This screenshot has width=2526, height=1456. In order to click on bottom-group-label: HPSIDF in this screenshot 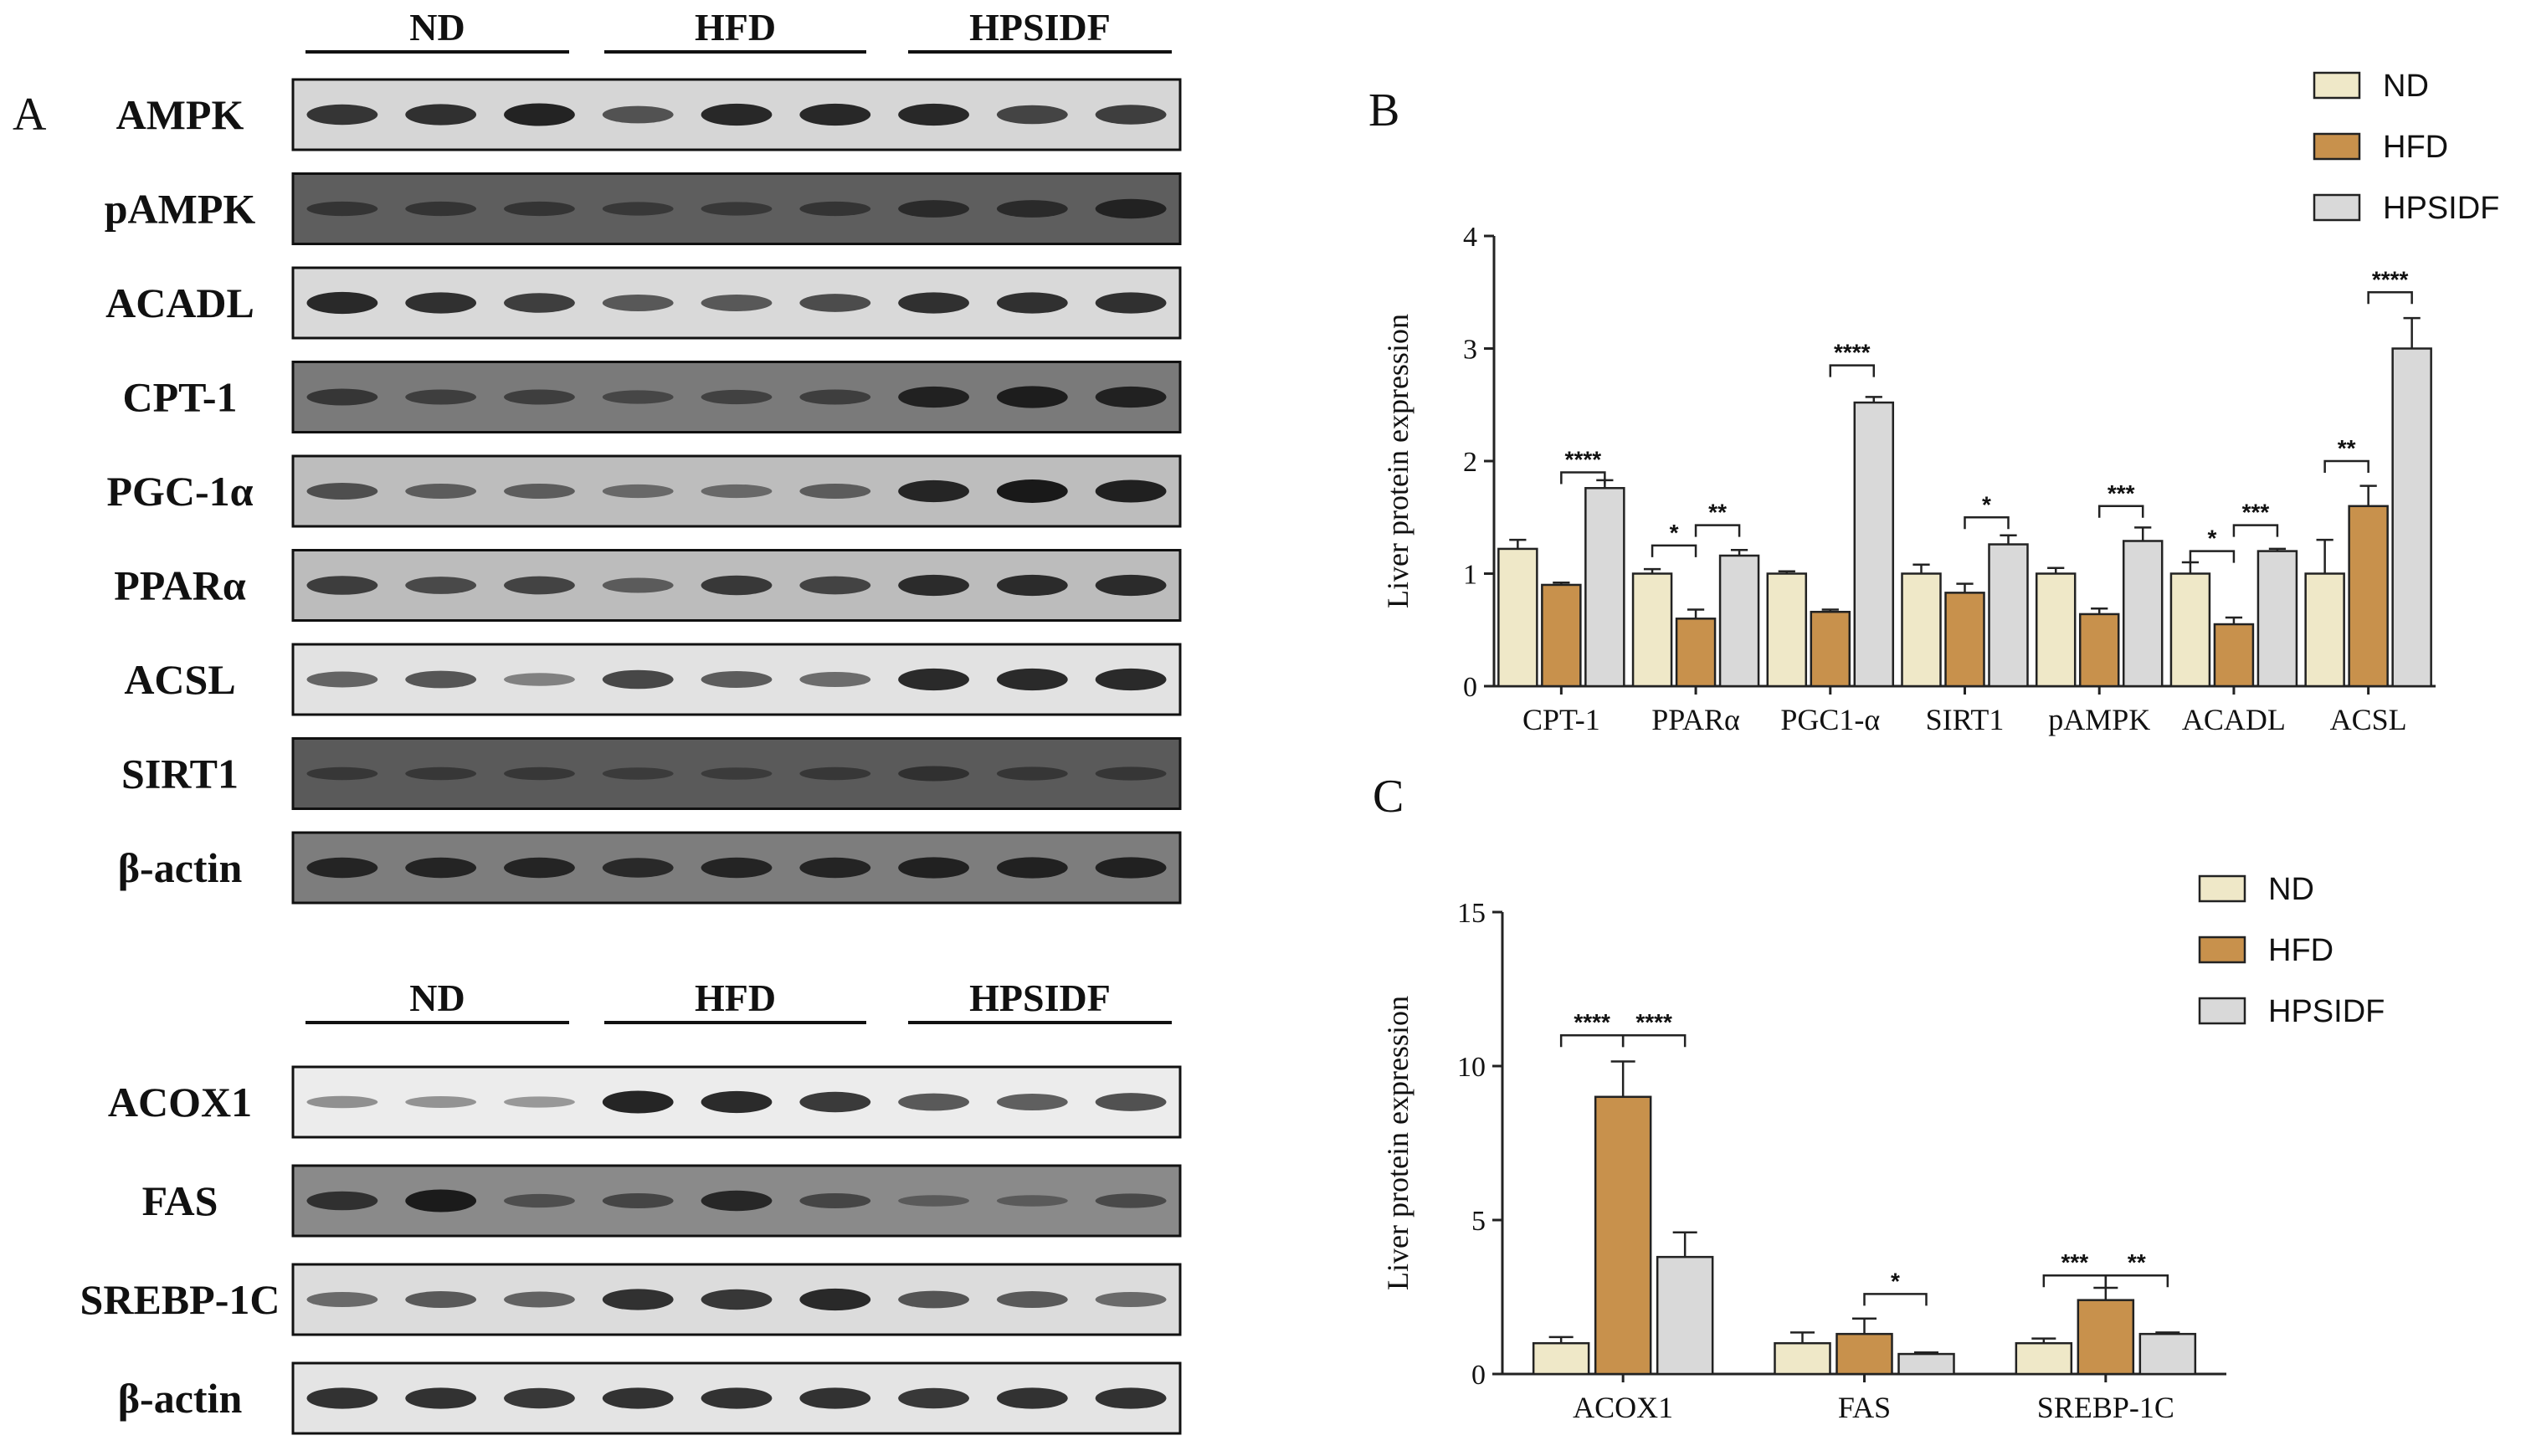, I will do `click(1040, 998)`.